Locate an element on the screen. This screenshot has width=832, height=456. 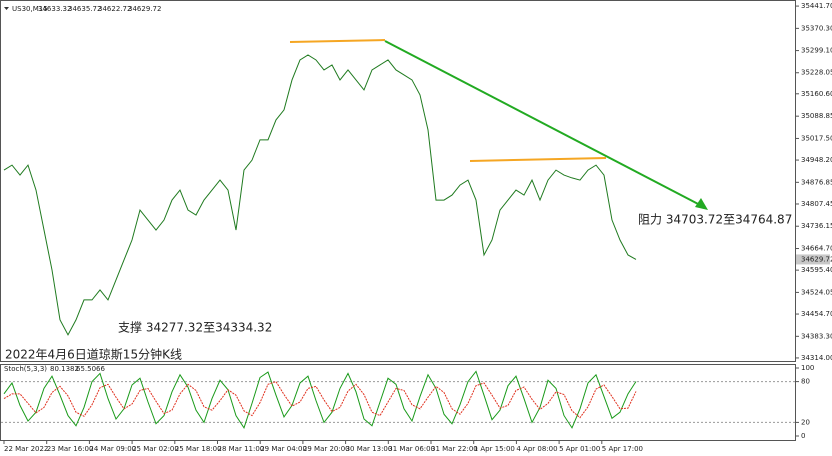
ohlc: 34633.32 is located at coordinates (54, 9).